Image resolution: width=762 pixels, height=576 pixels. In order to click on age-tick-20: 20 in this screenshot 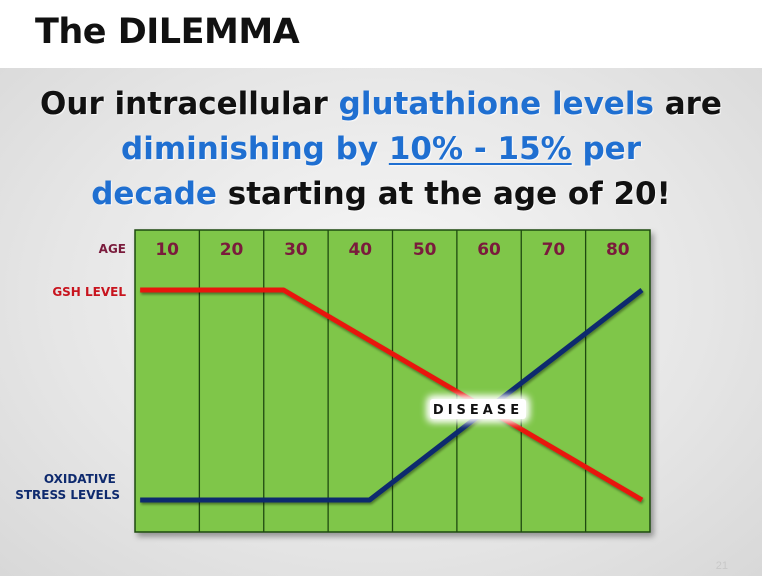, I will do `click(232, 250)`.